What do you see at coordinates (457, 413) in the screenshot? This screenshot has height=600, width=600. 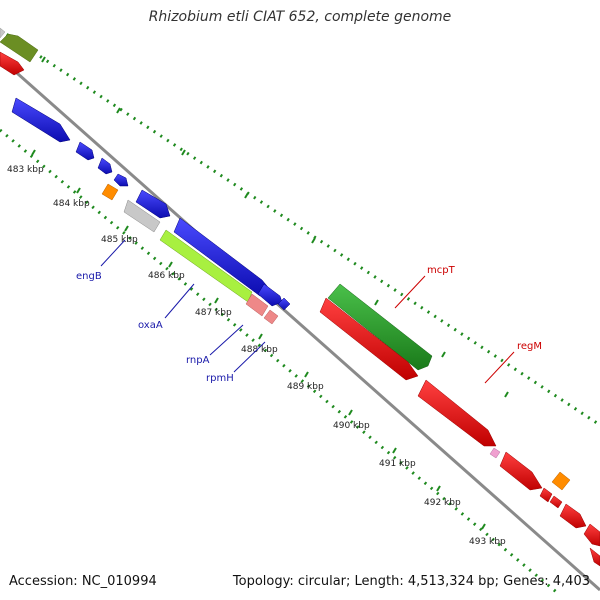 I see `gene-regM` at bounding box center [457, 413].